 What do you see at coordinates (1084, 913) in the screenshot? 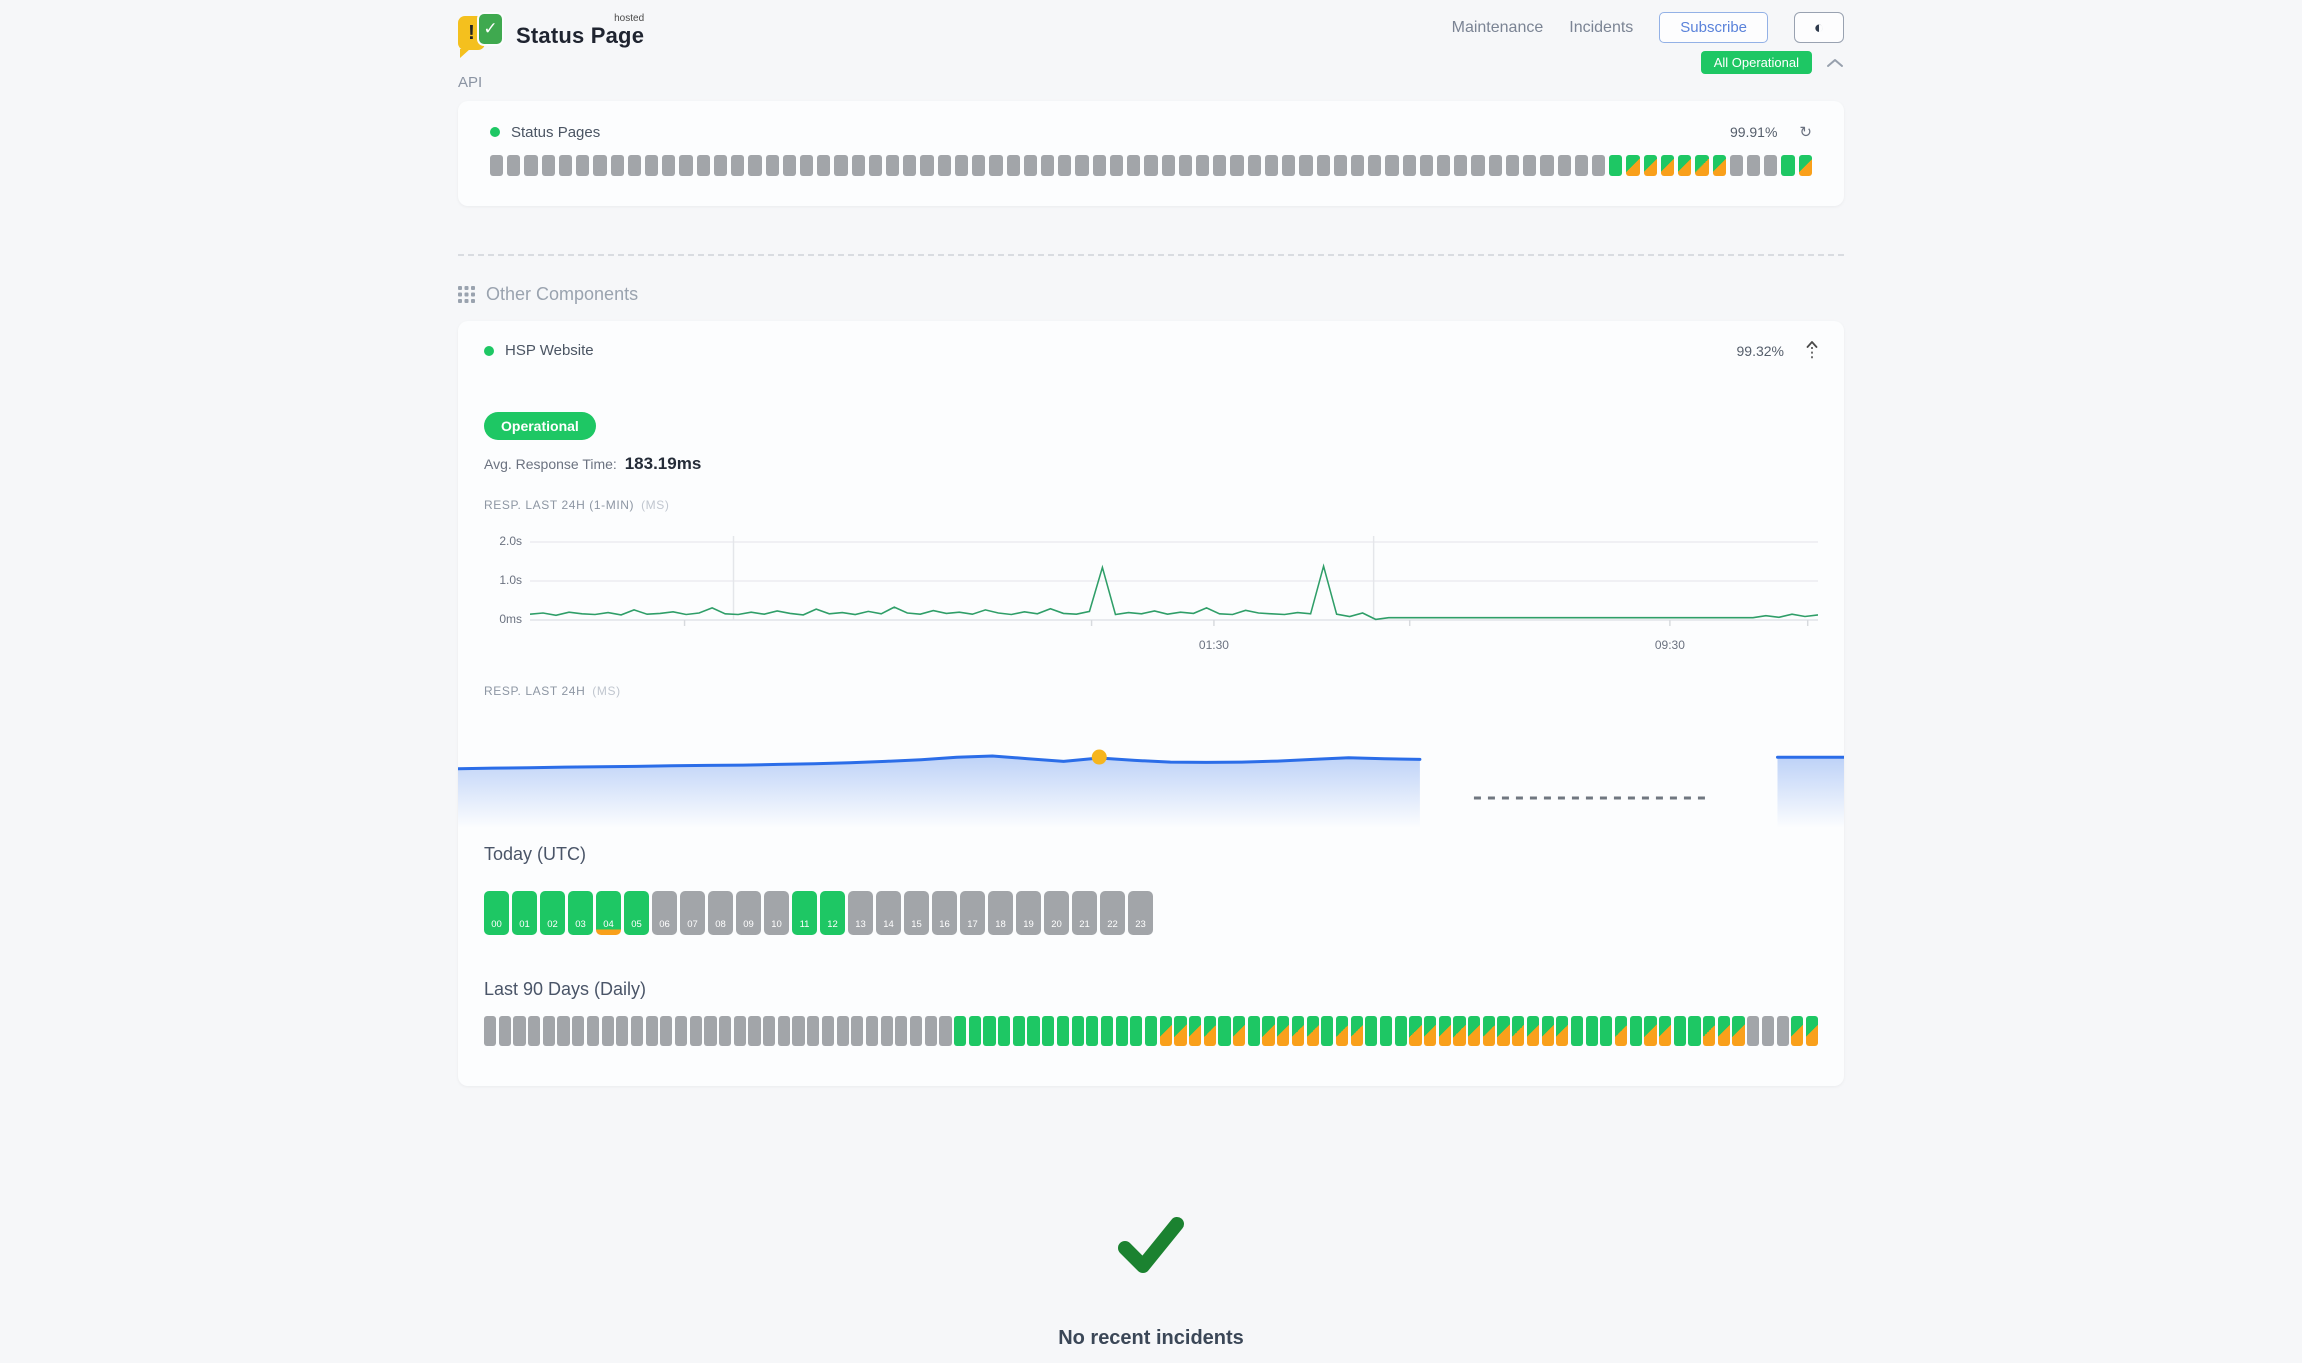
I see `hour-block: 21` at bounding box center [1084, 913].